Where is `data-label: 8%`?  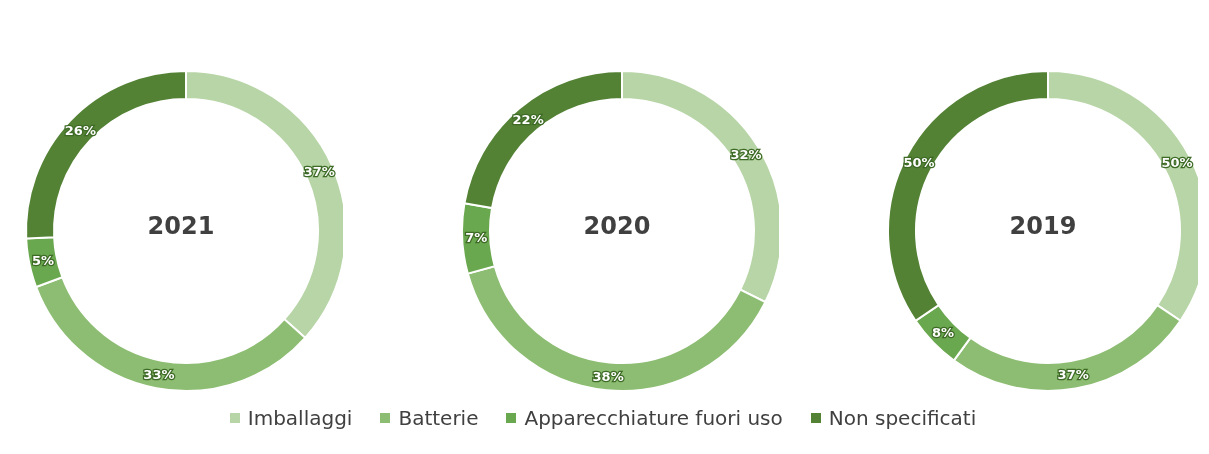 data-label: 8% is located at coordinates (943, 333).